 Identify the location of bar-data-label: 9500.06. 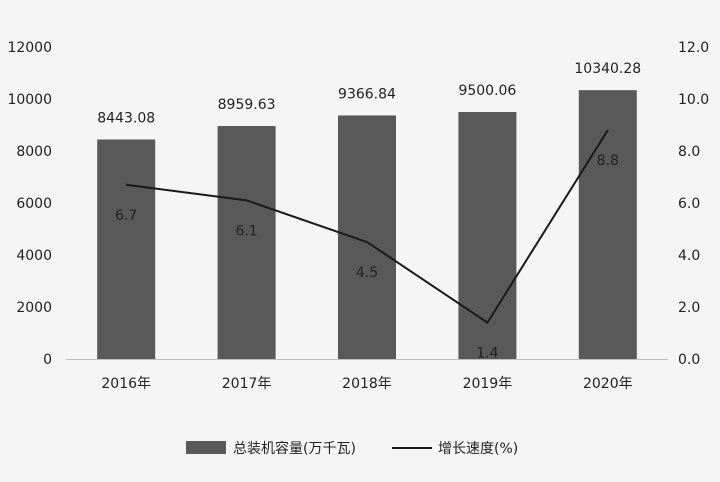
(487, 91).